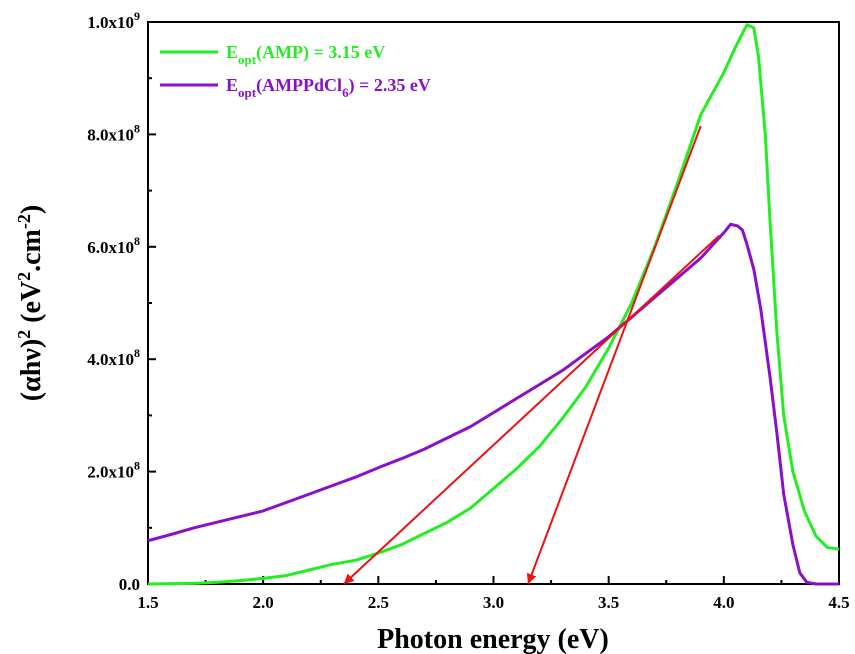  Describe the element at coordinates (493, 639) in the screenshot. I see `x-axis-title: Photon energy (eV)` at that location.